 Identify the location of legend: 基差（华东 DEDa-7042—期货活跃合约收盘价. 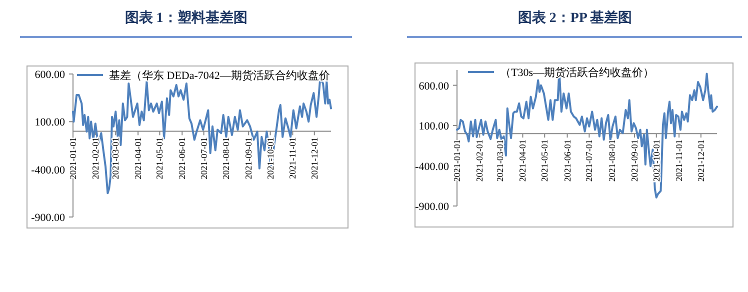
(203, 76).